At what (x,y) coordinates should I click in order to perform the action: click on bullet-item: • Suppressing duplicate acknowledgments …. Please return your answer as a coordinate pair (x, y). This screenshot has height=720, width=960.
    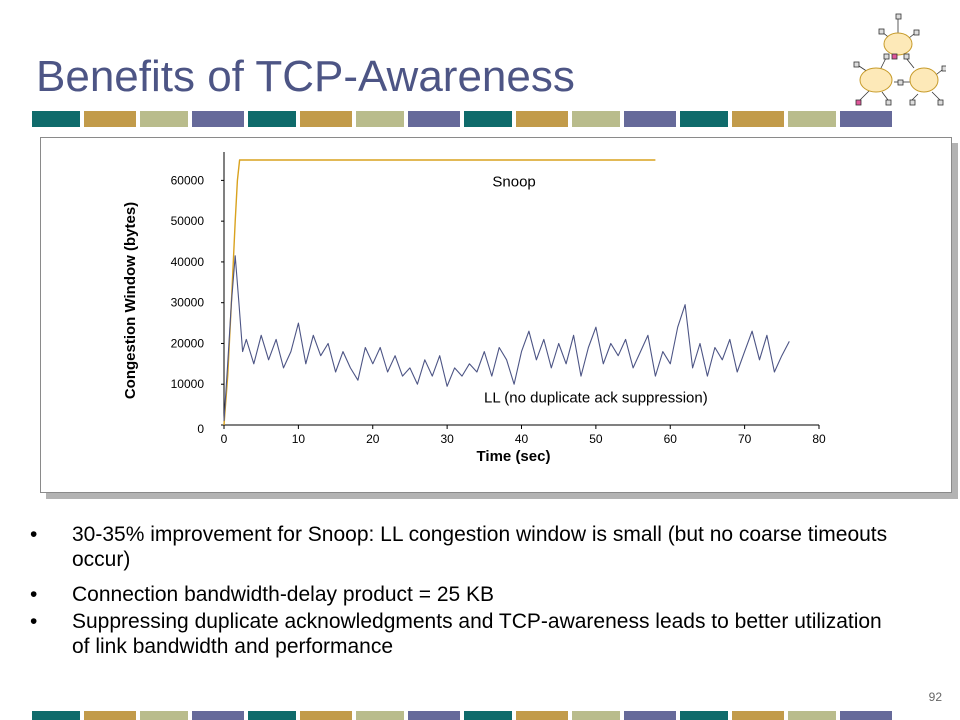
    Looking at the image, I should click on (460, 634).